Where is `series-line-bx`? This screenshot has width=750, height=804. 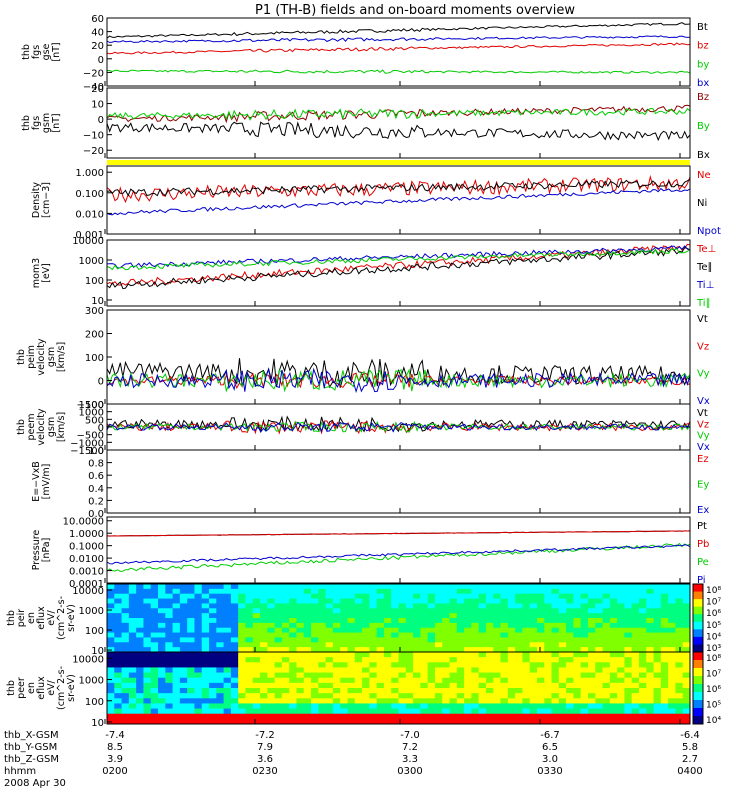 series-line-bx is located at coordinates (398, 39).